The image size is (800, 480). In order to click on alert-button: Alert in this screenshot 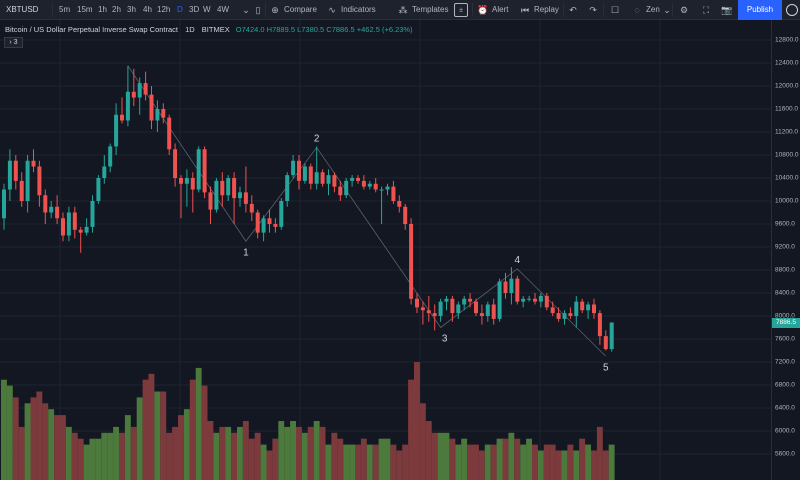, I will do `click(500, 9)`.